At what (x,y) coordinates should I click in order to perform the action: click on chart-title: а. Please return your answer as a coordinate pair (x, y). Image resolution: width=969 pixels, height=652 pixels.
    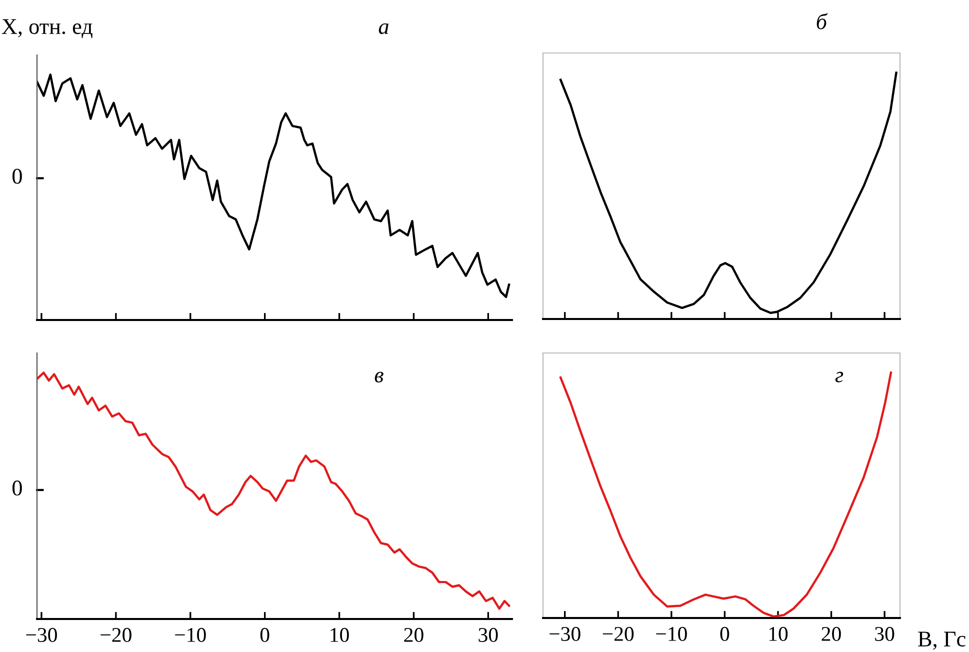
    Looking at the image, I should click on (383, 28).